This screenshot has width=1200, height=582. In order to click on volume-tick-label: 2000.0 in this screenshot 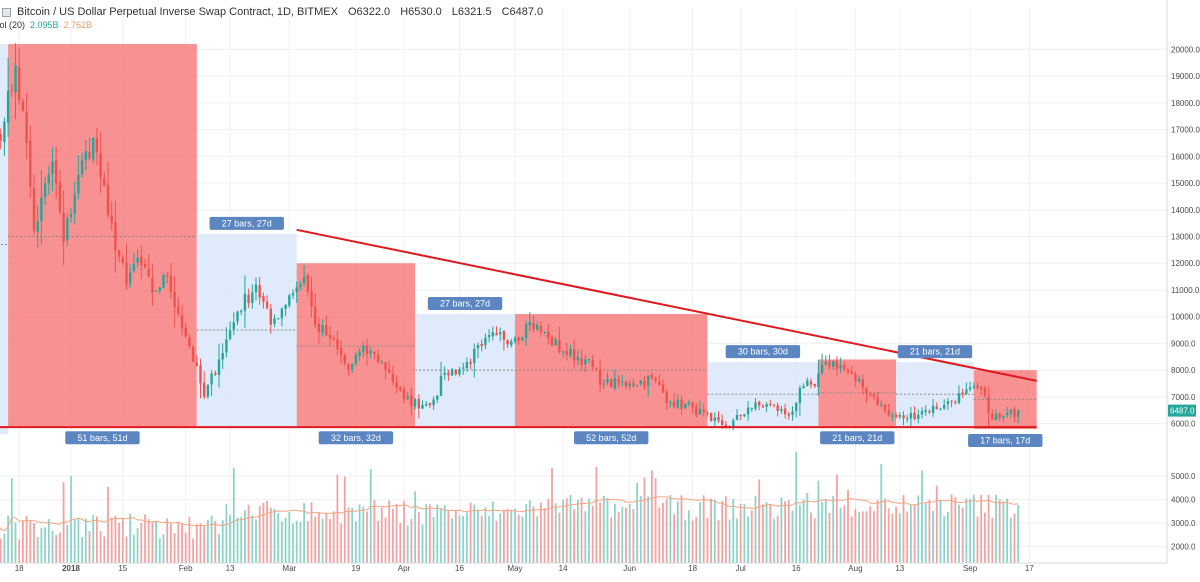, I will do `click(1183, 547)`.